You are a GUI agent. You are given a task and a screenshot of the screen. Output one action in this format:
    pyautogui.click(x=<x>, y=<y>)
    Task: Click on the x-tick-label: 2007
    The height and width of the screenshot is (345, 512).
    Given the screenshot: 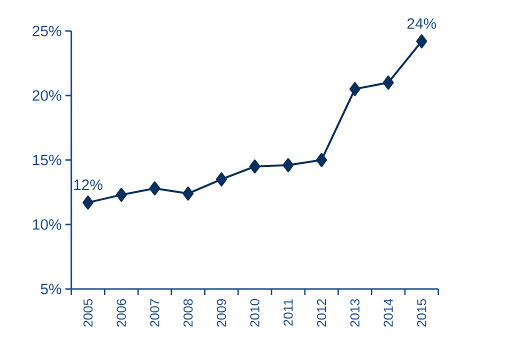 What is the action you would take?
    pyautogui.click(x=155, y=313)
    